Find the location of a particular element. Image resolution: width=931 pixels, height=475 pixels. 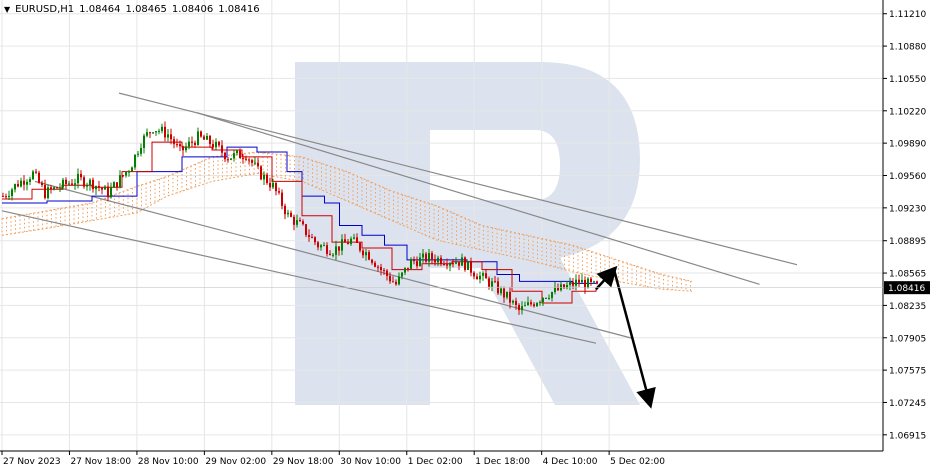

symbol-dropdown-icon: ▼ is located at coordinates (7, 9).